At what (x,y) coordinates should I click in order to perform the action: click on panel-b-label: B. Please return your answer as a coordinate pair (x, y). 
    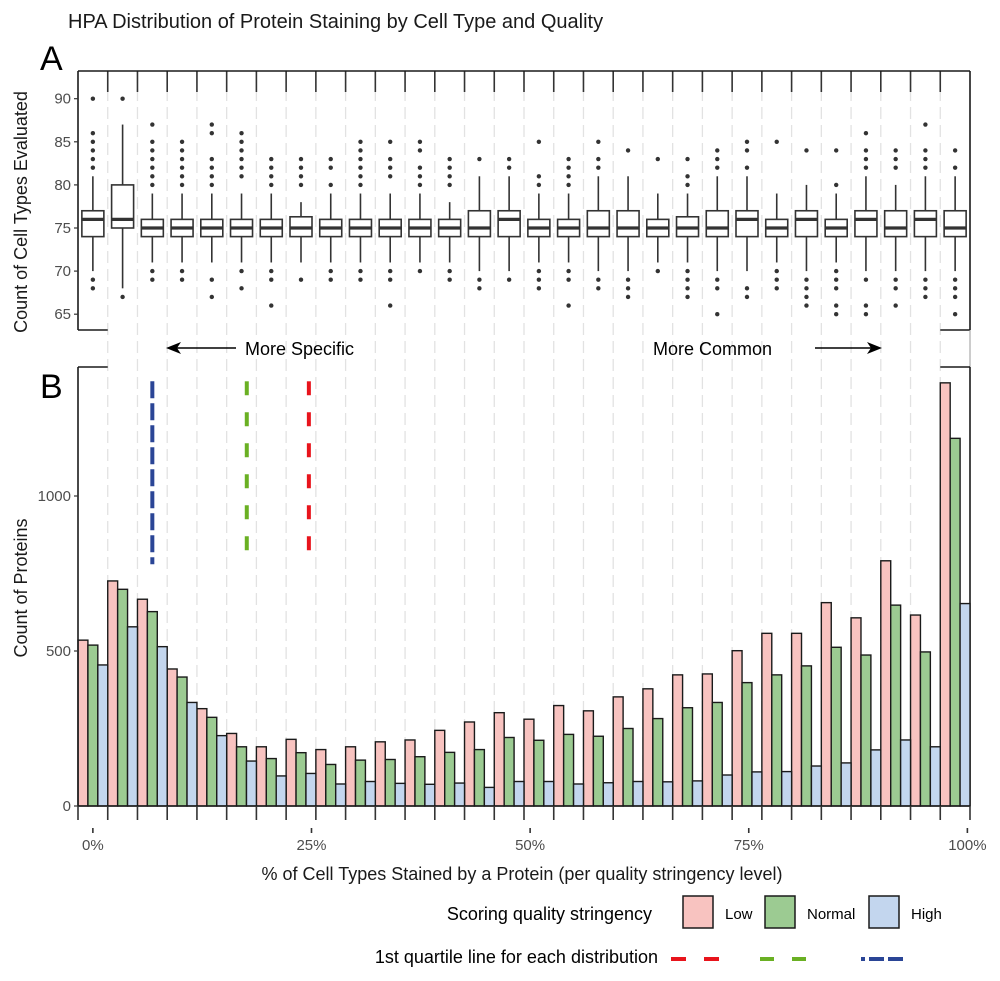
    Looking at the image, I should click on (51, 387).